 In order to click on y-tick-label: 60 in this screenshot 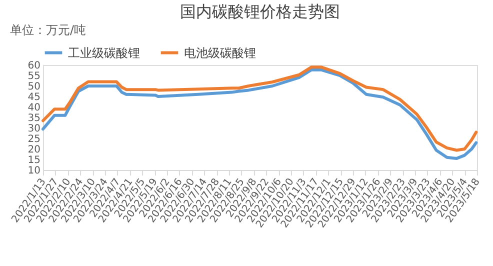, I will do `click(34, 66)`.